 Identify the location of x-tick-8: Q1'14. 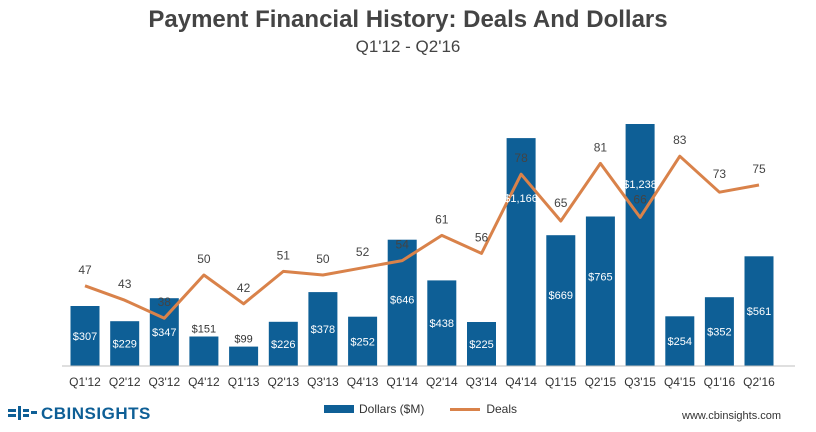
(402, 382).